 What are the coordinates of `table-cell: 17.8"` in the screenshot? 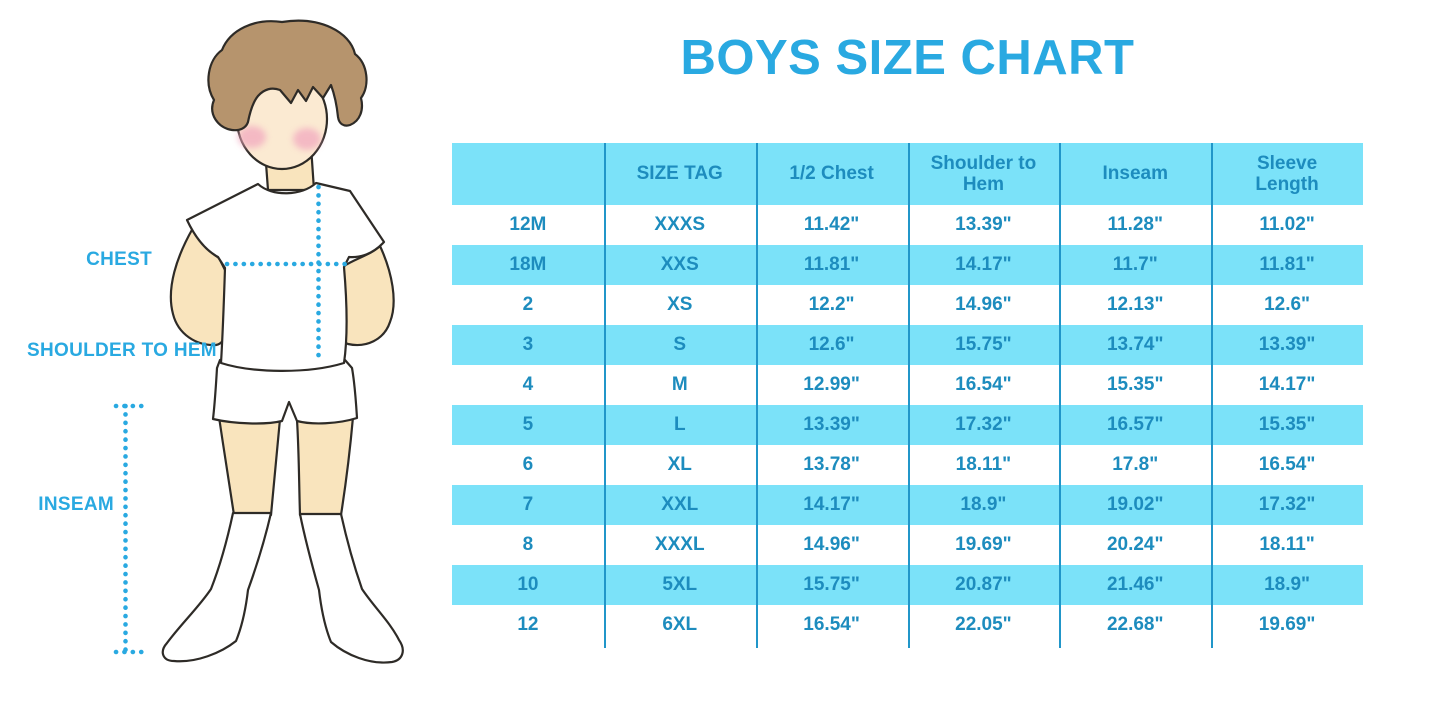 It's located at (1135, 464).